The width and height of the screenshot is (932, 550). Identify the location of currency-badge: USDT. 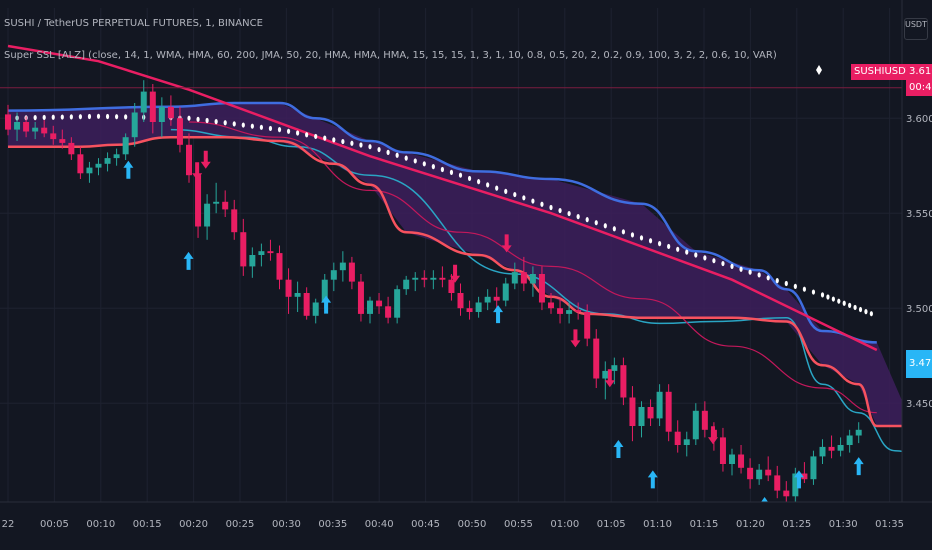
(916, 29).